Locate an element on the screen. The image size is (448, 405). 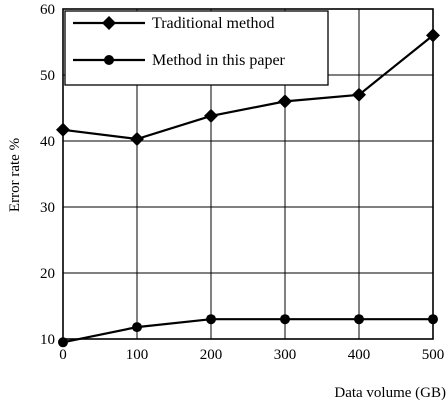
legend-label: Traditional method is located at coordinates (213, 23).